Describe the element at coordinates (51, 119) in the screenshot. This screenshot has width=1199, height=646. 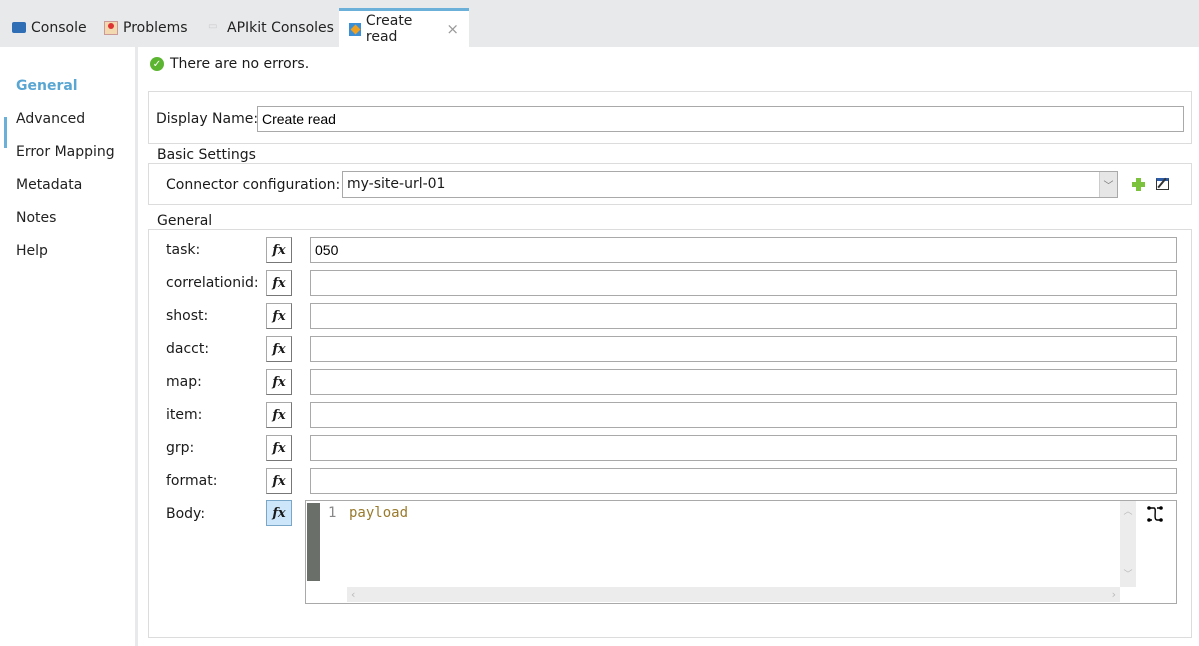
I see `nav-item-advanced: Advanced` at that location.